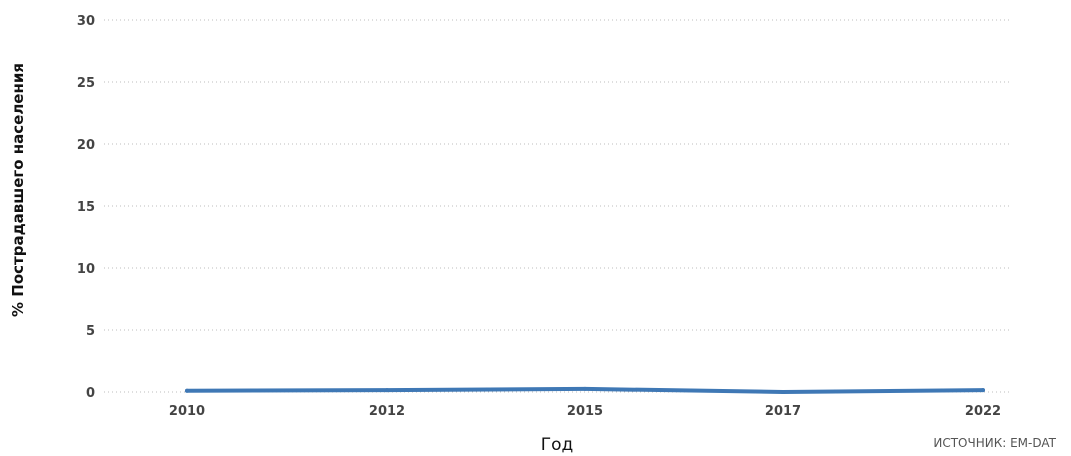 This screenshot has width=1071, height=456. Describe the element at coordinates (86, 21) in the screenshot. I see `y-tick-label: 30` at that location.